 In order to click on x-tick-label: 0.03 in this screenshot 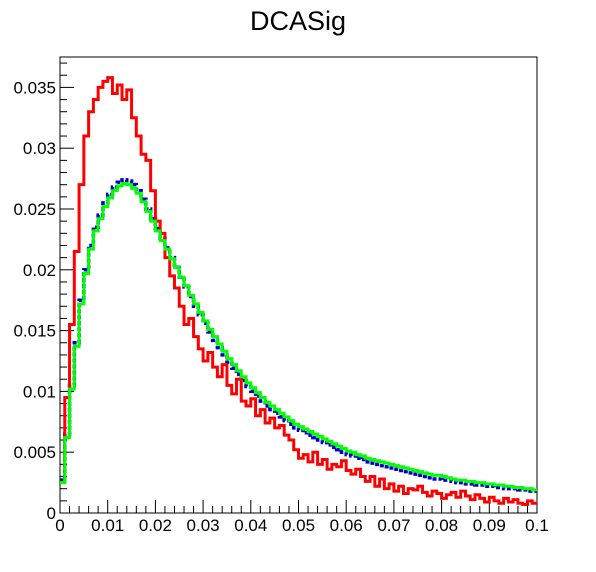, I will do `click(203, 525)`.